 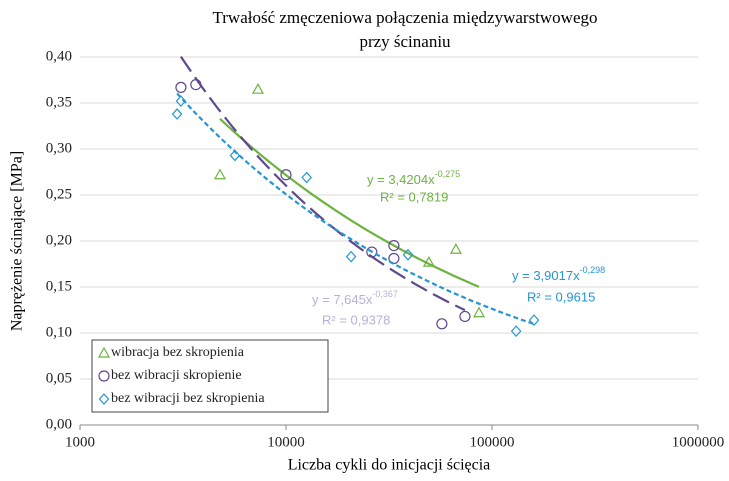 I want to click on y-tick-label: 0,00, so click(x=59, y=424).